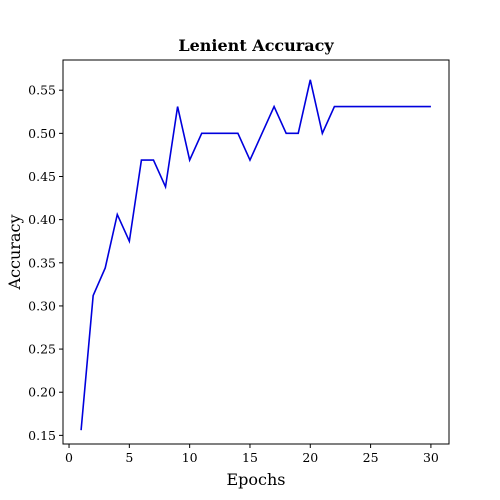 This screenshot has height=500, width=500. I want to click on y-tick-label: 0.35, so click(42, 262).